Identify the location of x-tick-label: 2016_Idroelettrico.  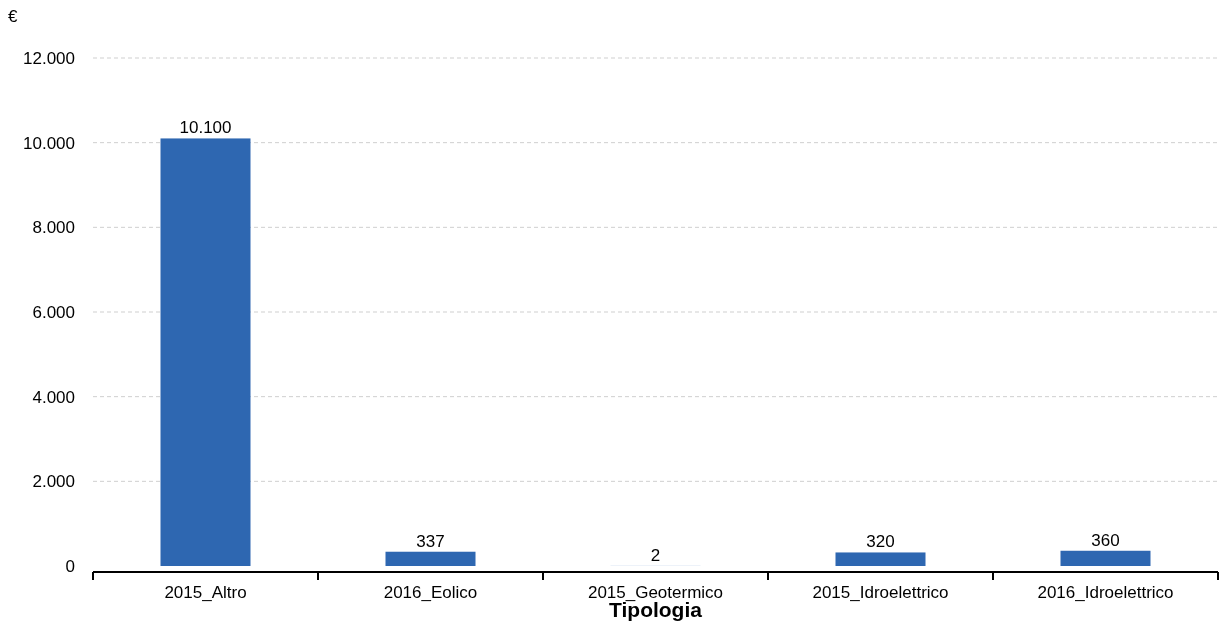
(1105, 592).